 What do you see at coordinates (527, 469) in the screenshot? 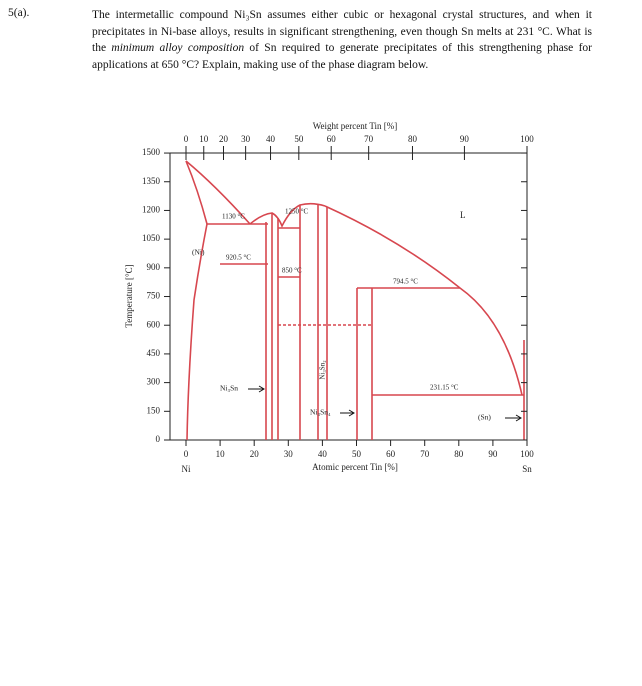
I see `x-end-label: Sn` at bounding box center [527, 469].